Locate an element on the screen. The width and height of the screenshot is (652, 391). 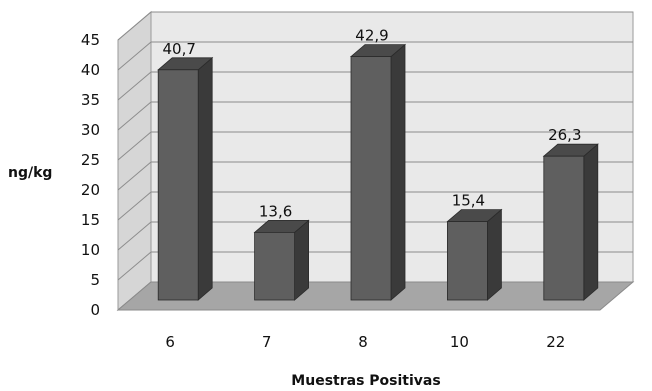
x-tick-label: 7 is located at coordinates (267, 342).